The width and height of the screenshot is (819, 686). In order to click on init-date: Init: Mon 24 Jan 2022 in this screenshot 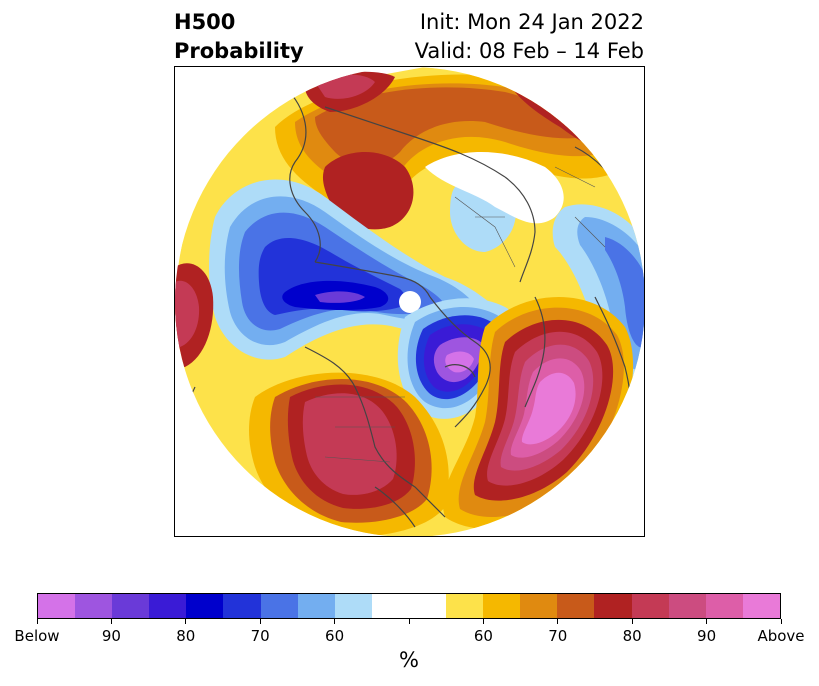, I will do `click(531, 22)`.